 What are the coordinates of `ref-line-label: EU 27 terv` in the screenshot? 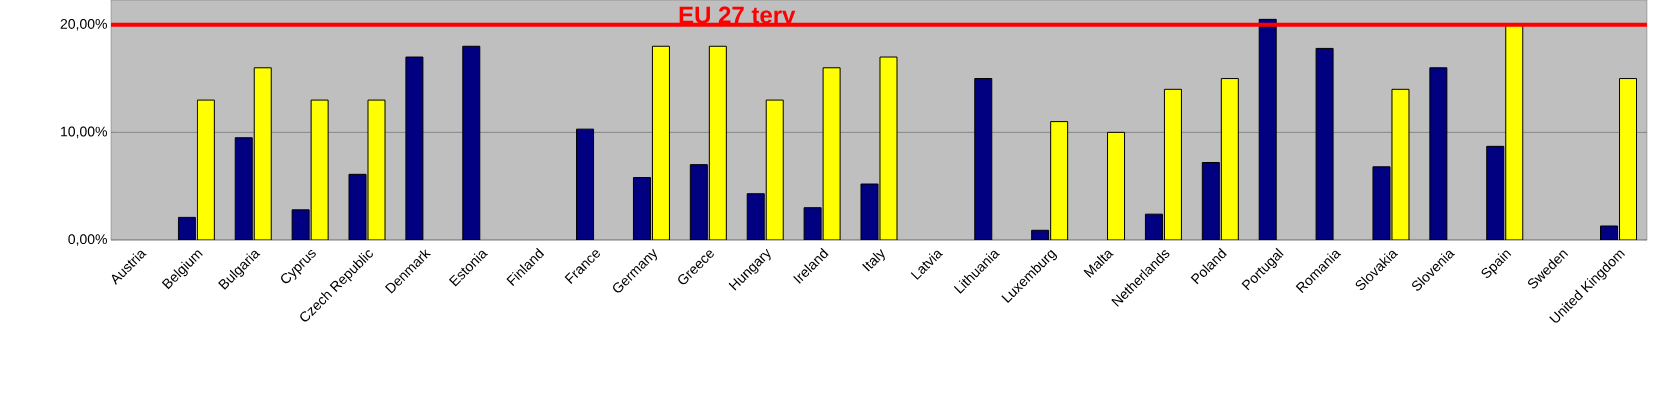 It's located at (737, 15).